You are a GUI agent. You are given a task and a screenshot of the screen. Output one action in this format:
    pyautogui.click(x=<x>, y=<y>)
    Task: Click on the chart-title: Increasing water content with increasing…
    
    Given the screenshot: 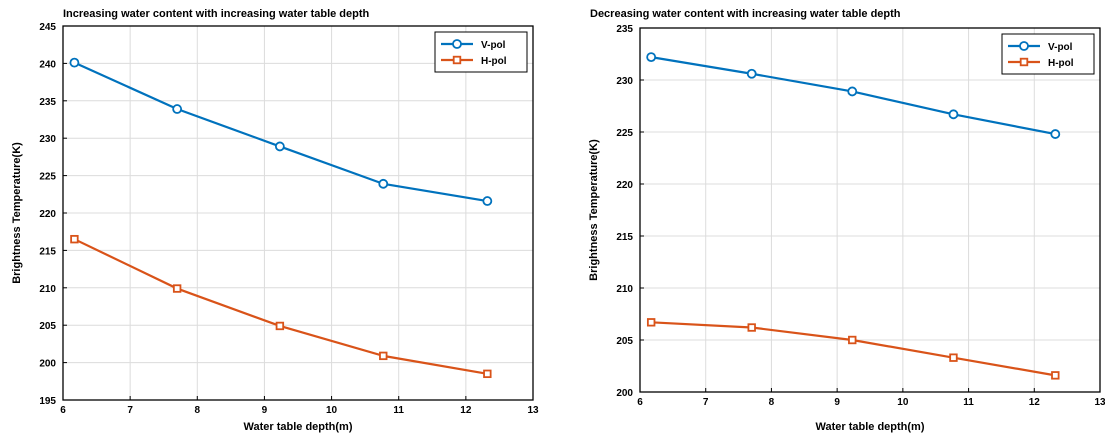 What is the action you would take?
    pyautogui.click(x=216, y=14)
    